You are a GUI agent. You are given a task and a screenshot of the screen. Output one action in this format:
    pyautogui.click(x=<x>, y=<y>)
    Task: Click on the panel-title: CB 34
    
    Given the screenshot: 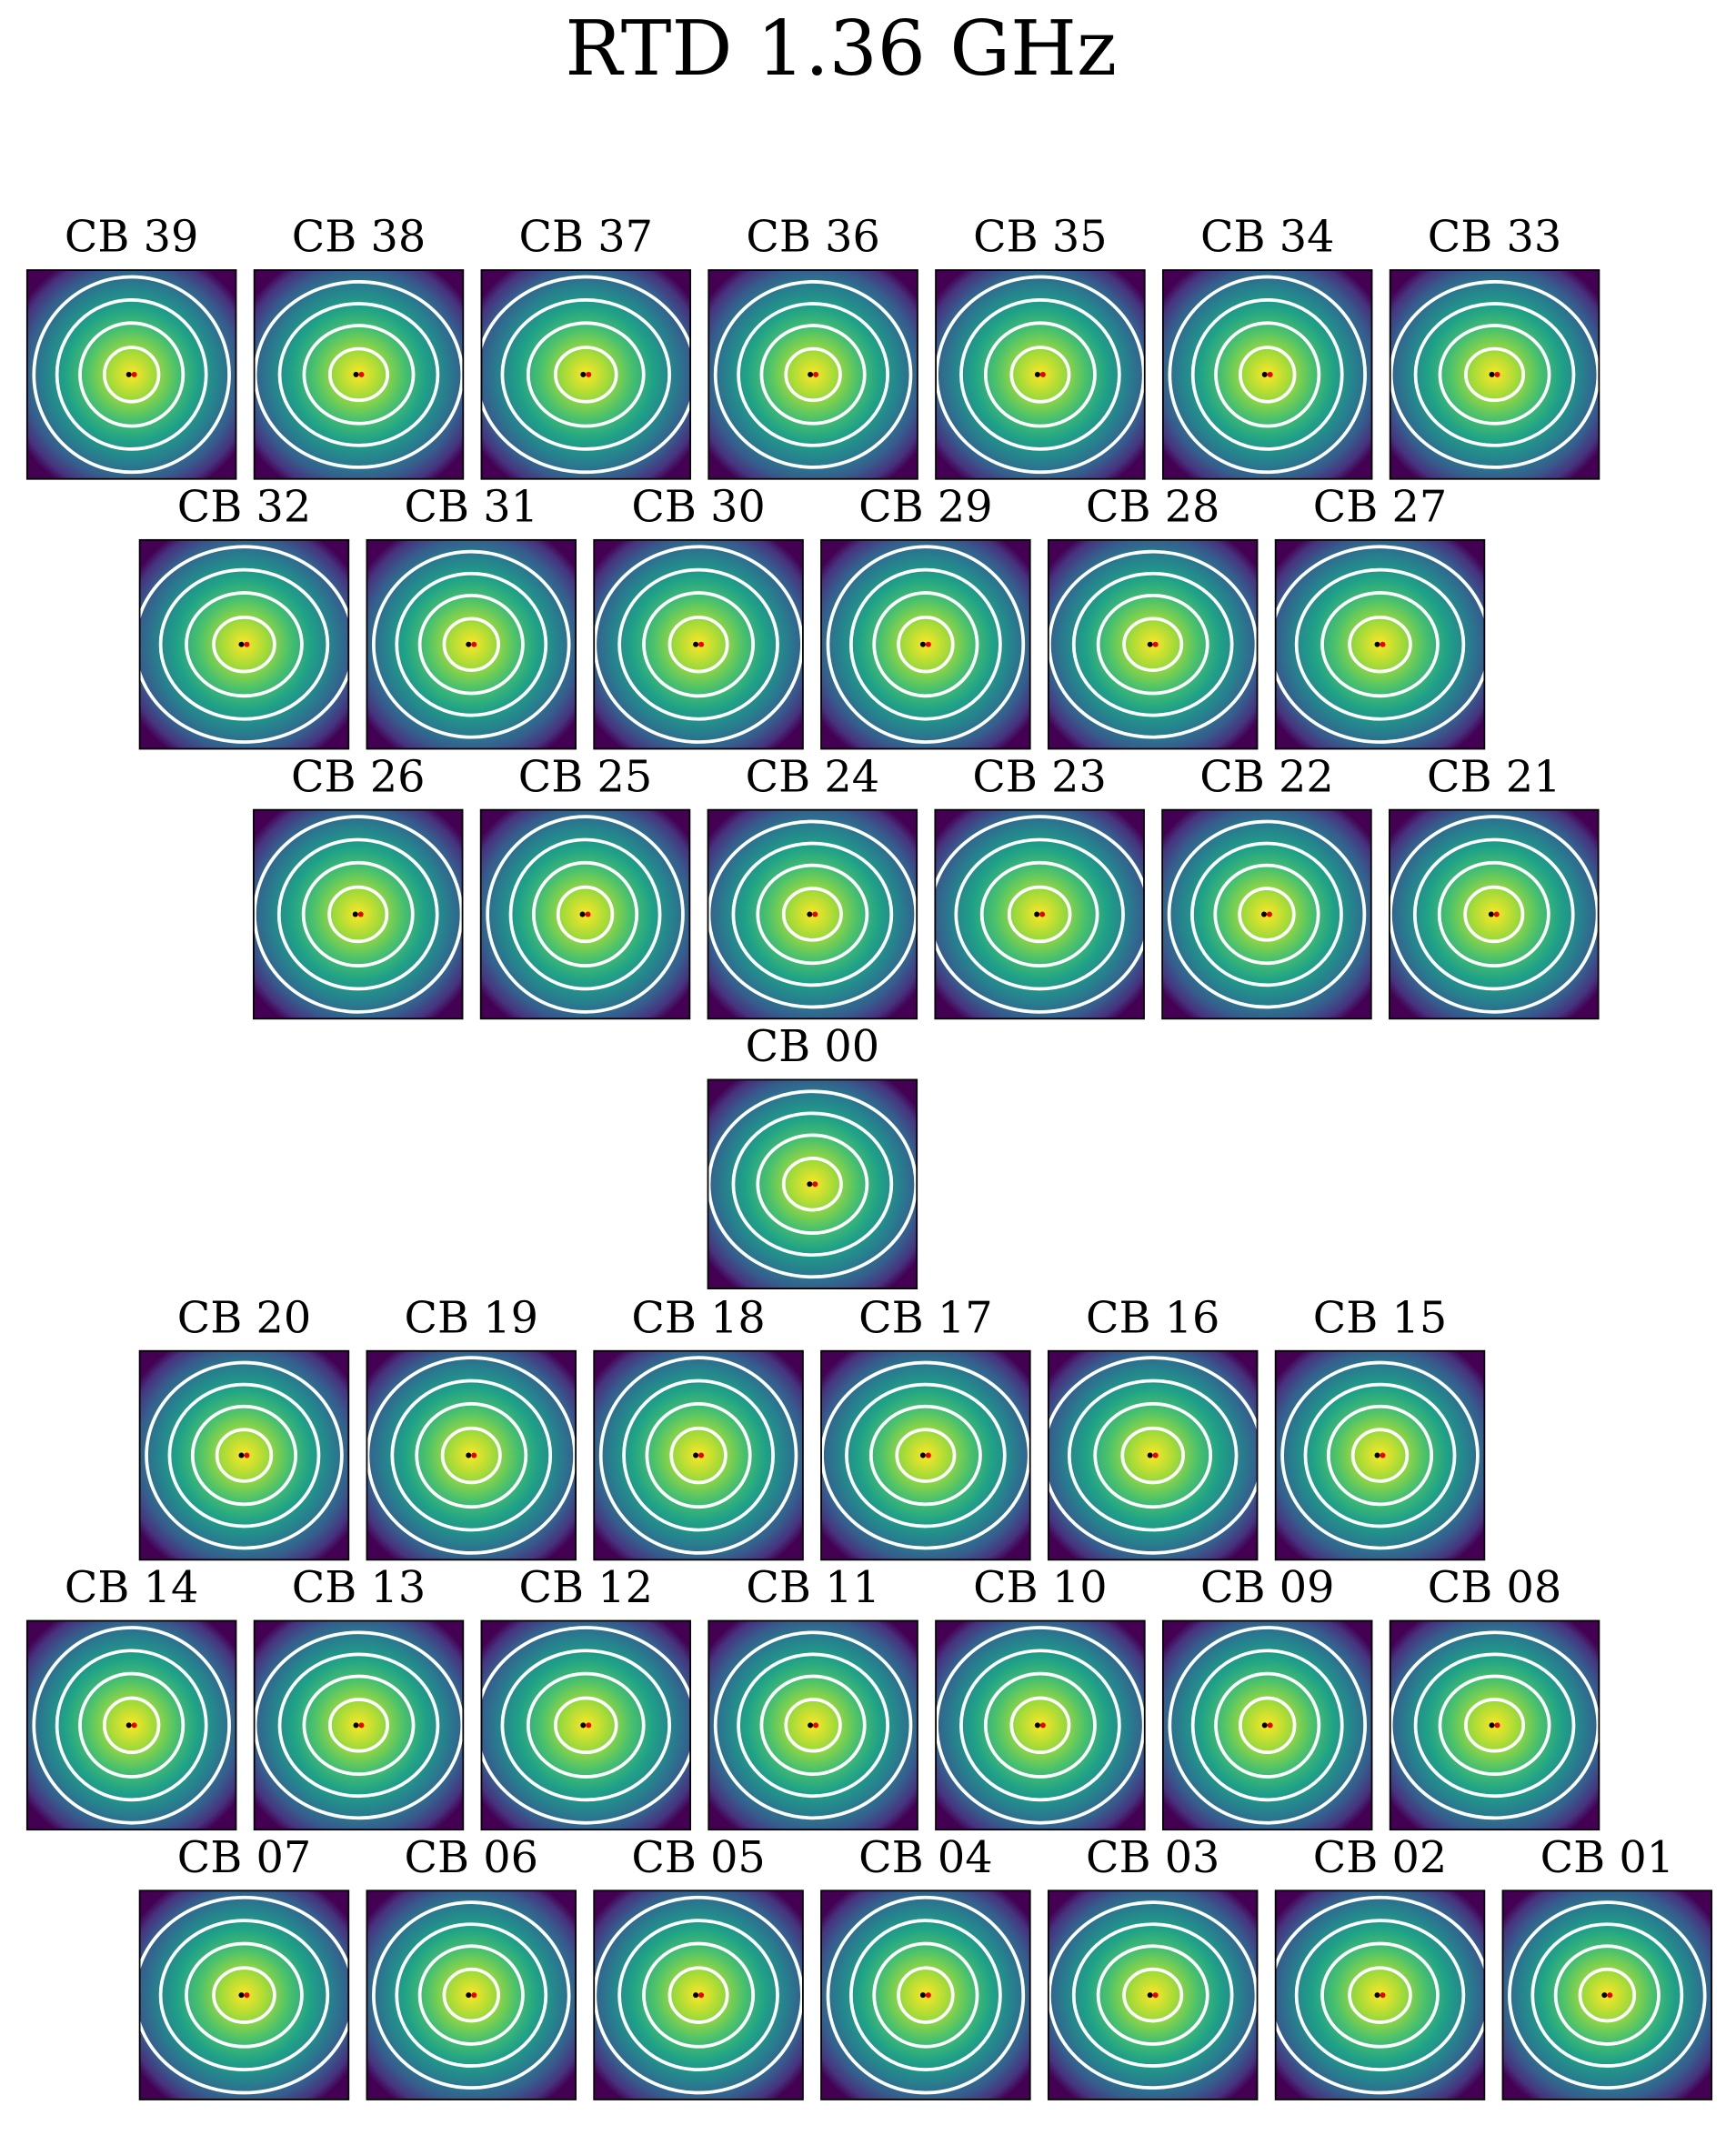 What is the action you would take?
    pyautogui.click(x=1267, y=238)
    